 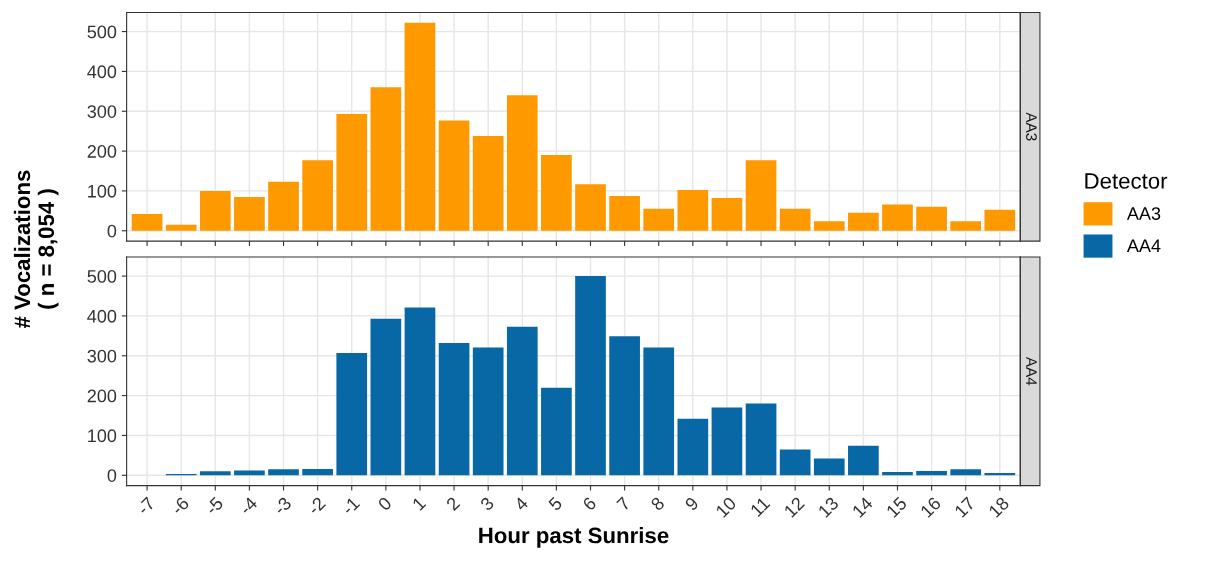 What do you see at coordinates (419, 503) in the screenshot?
I see `x-tick-label: 1` at bounding box center [419, 503].